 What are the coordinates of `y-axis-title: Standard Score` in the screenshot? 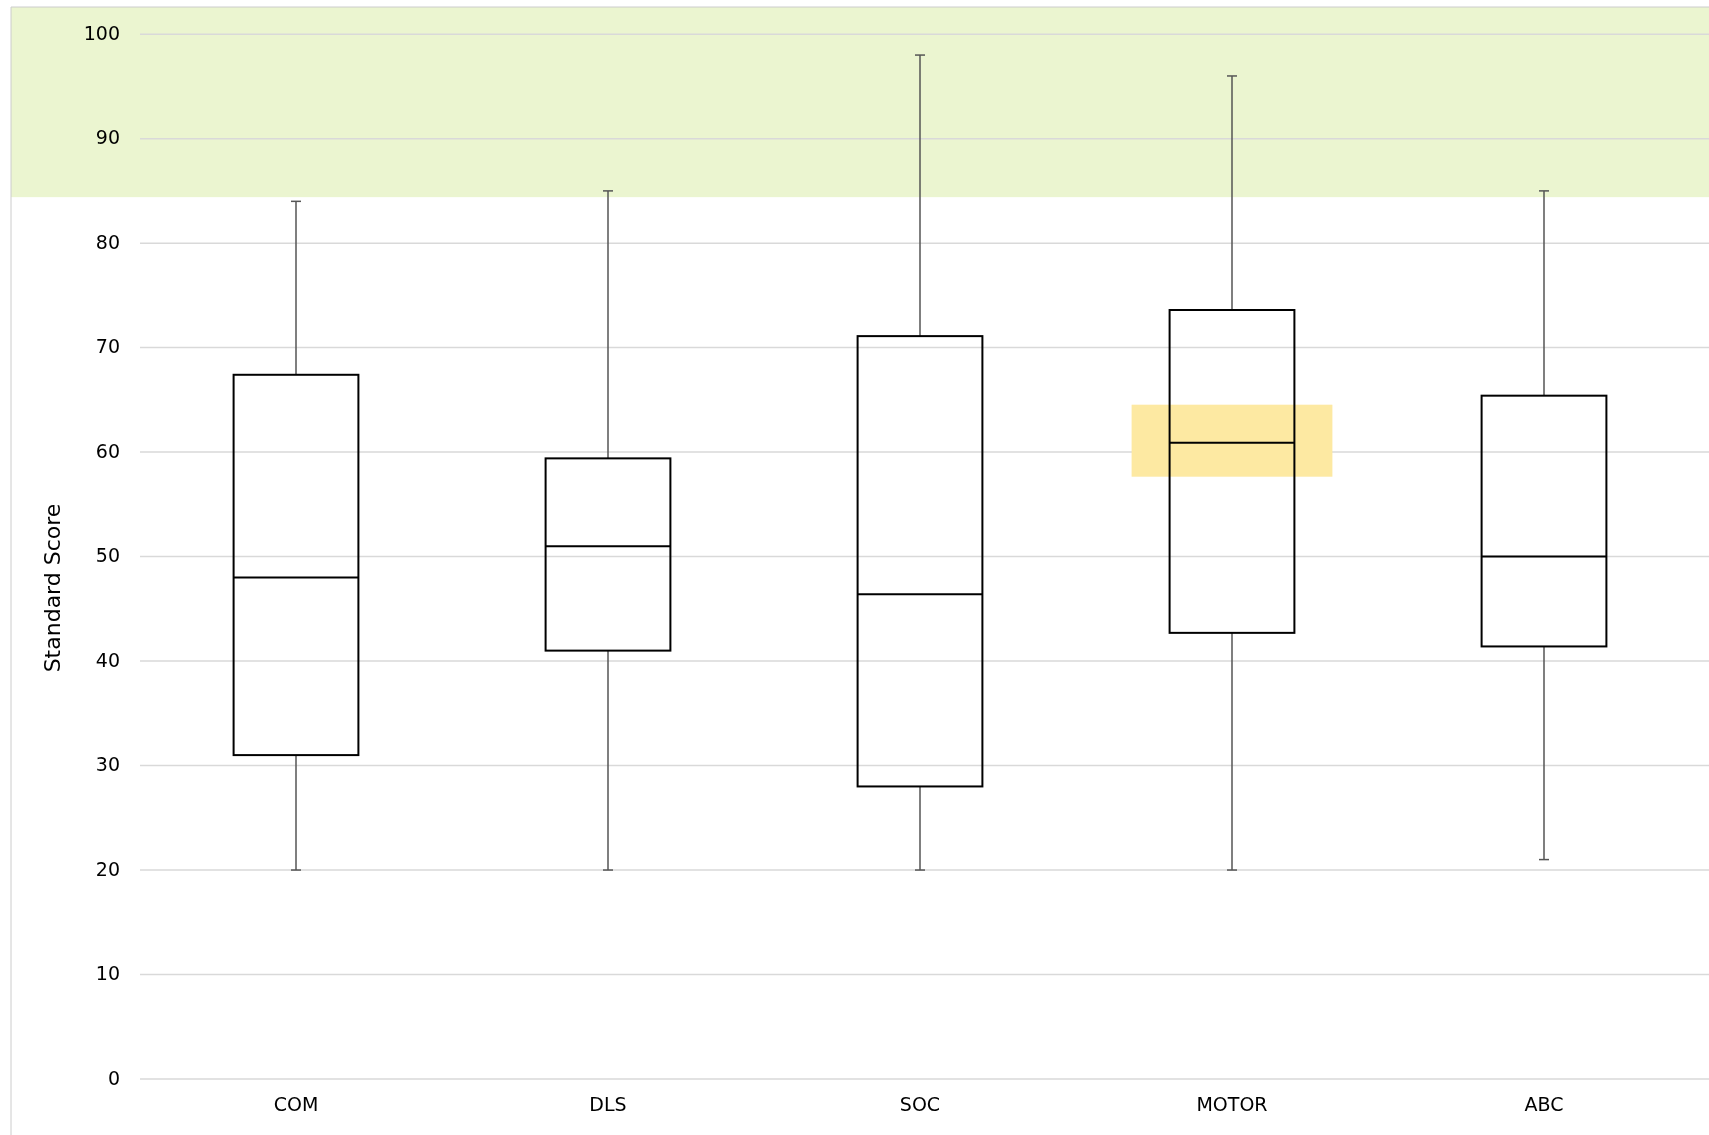 It's located at (52, 588).